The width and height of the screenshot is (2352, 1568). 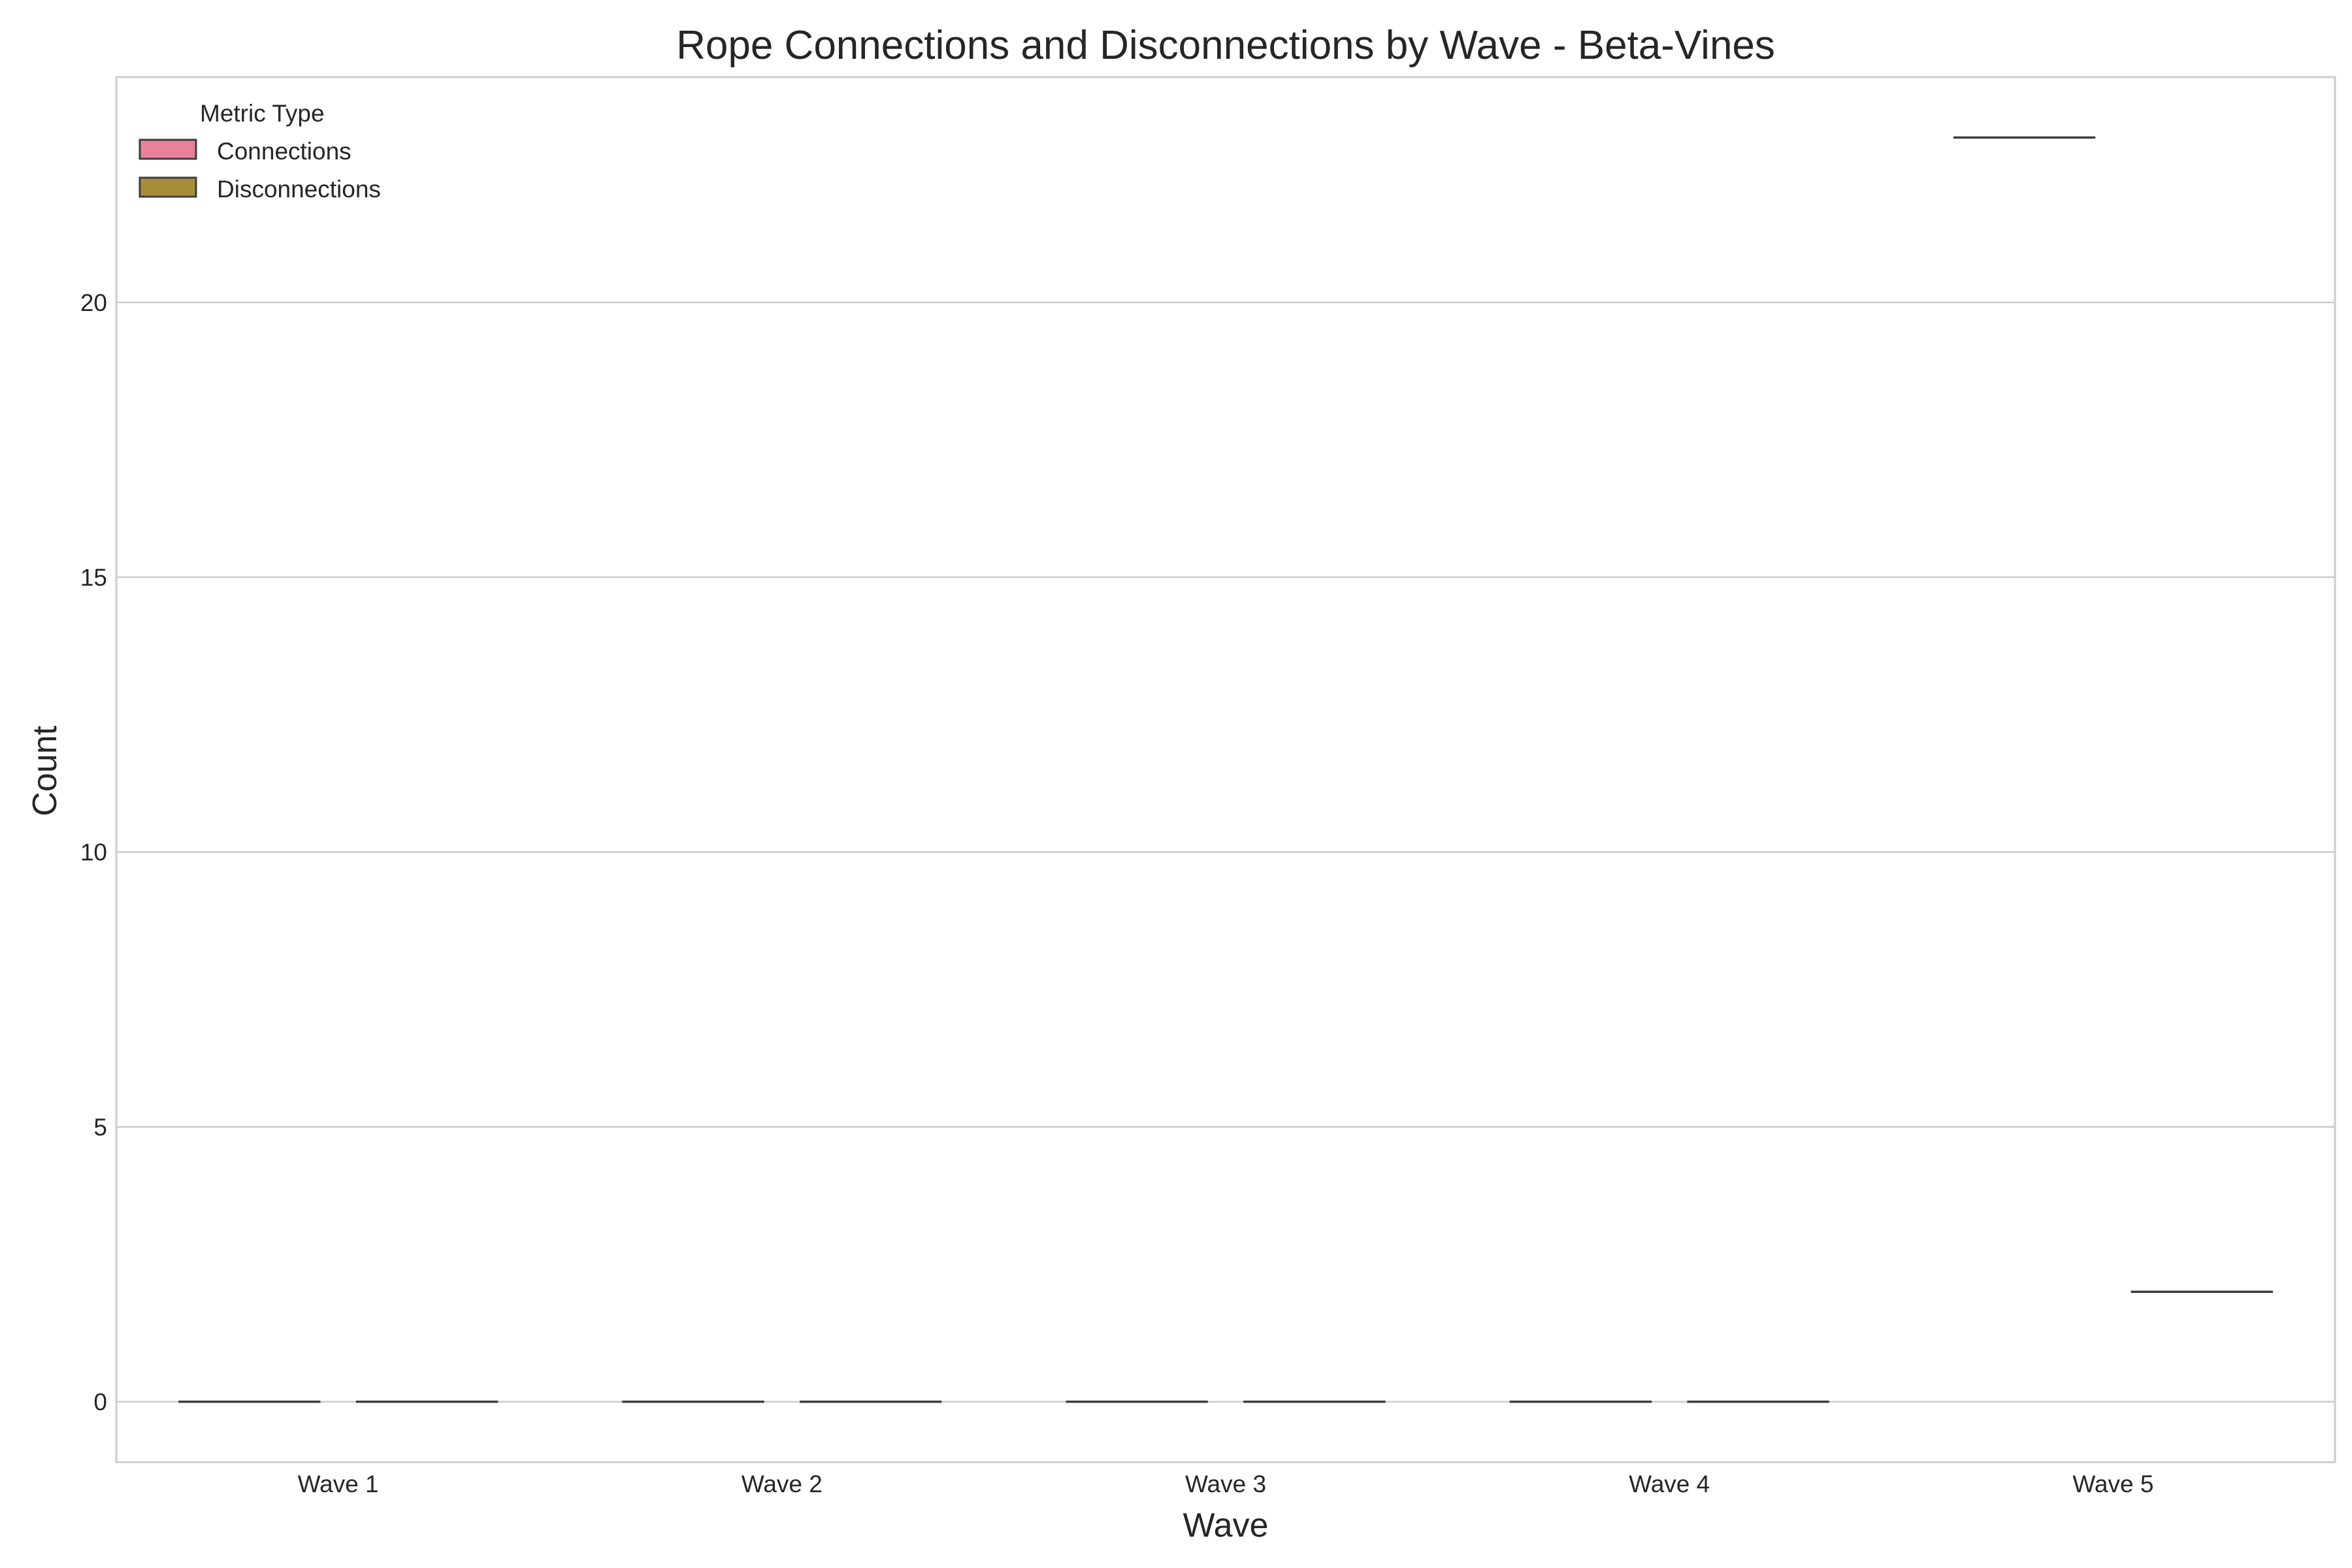 I want to click on legend: Metric Type Connections Disconnections, so click(x=260, y=151).